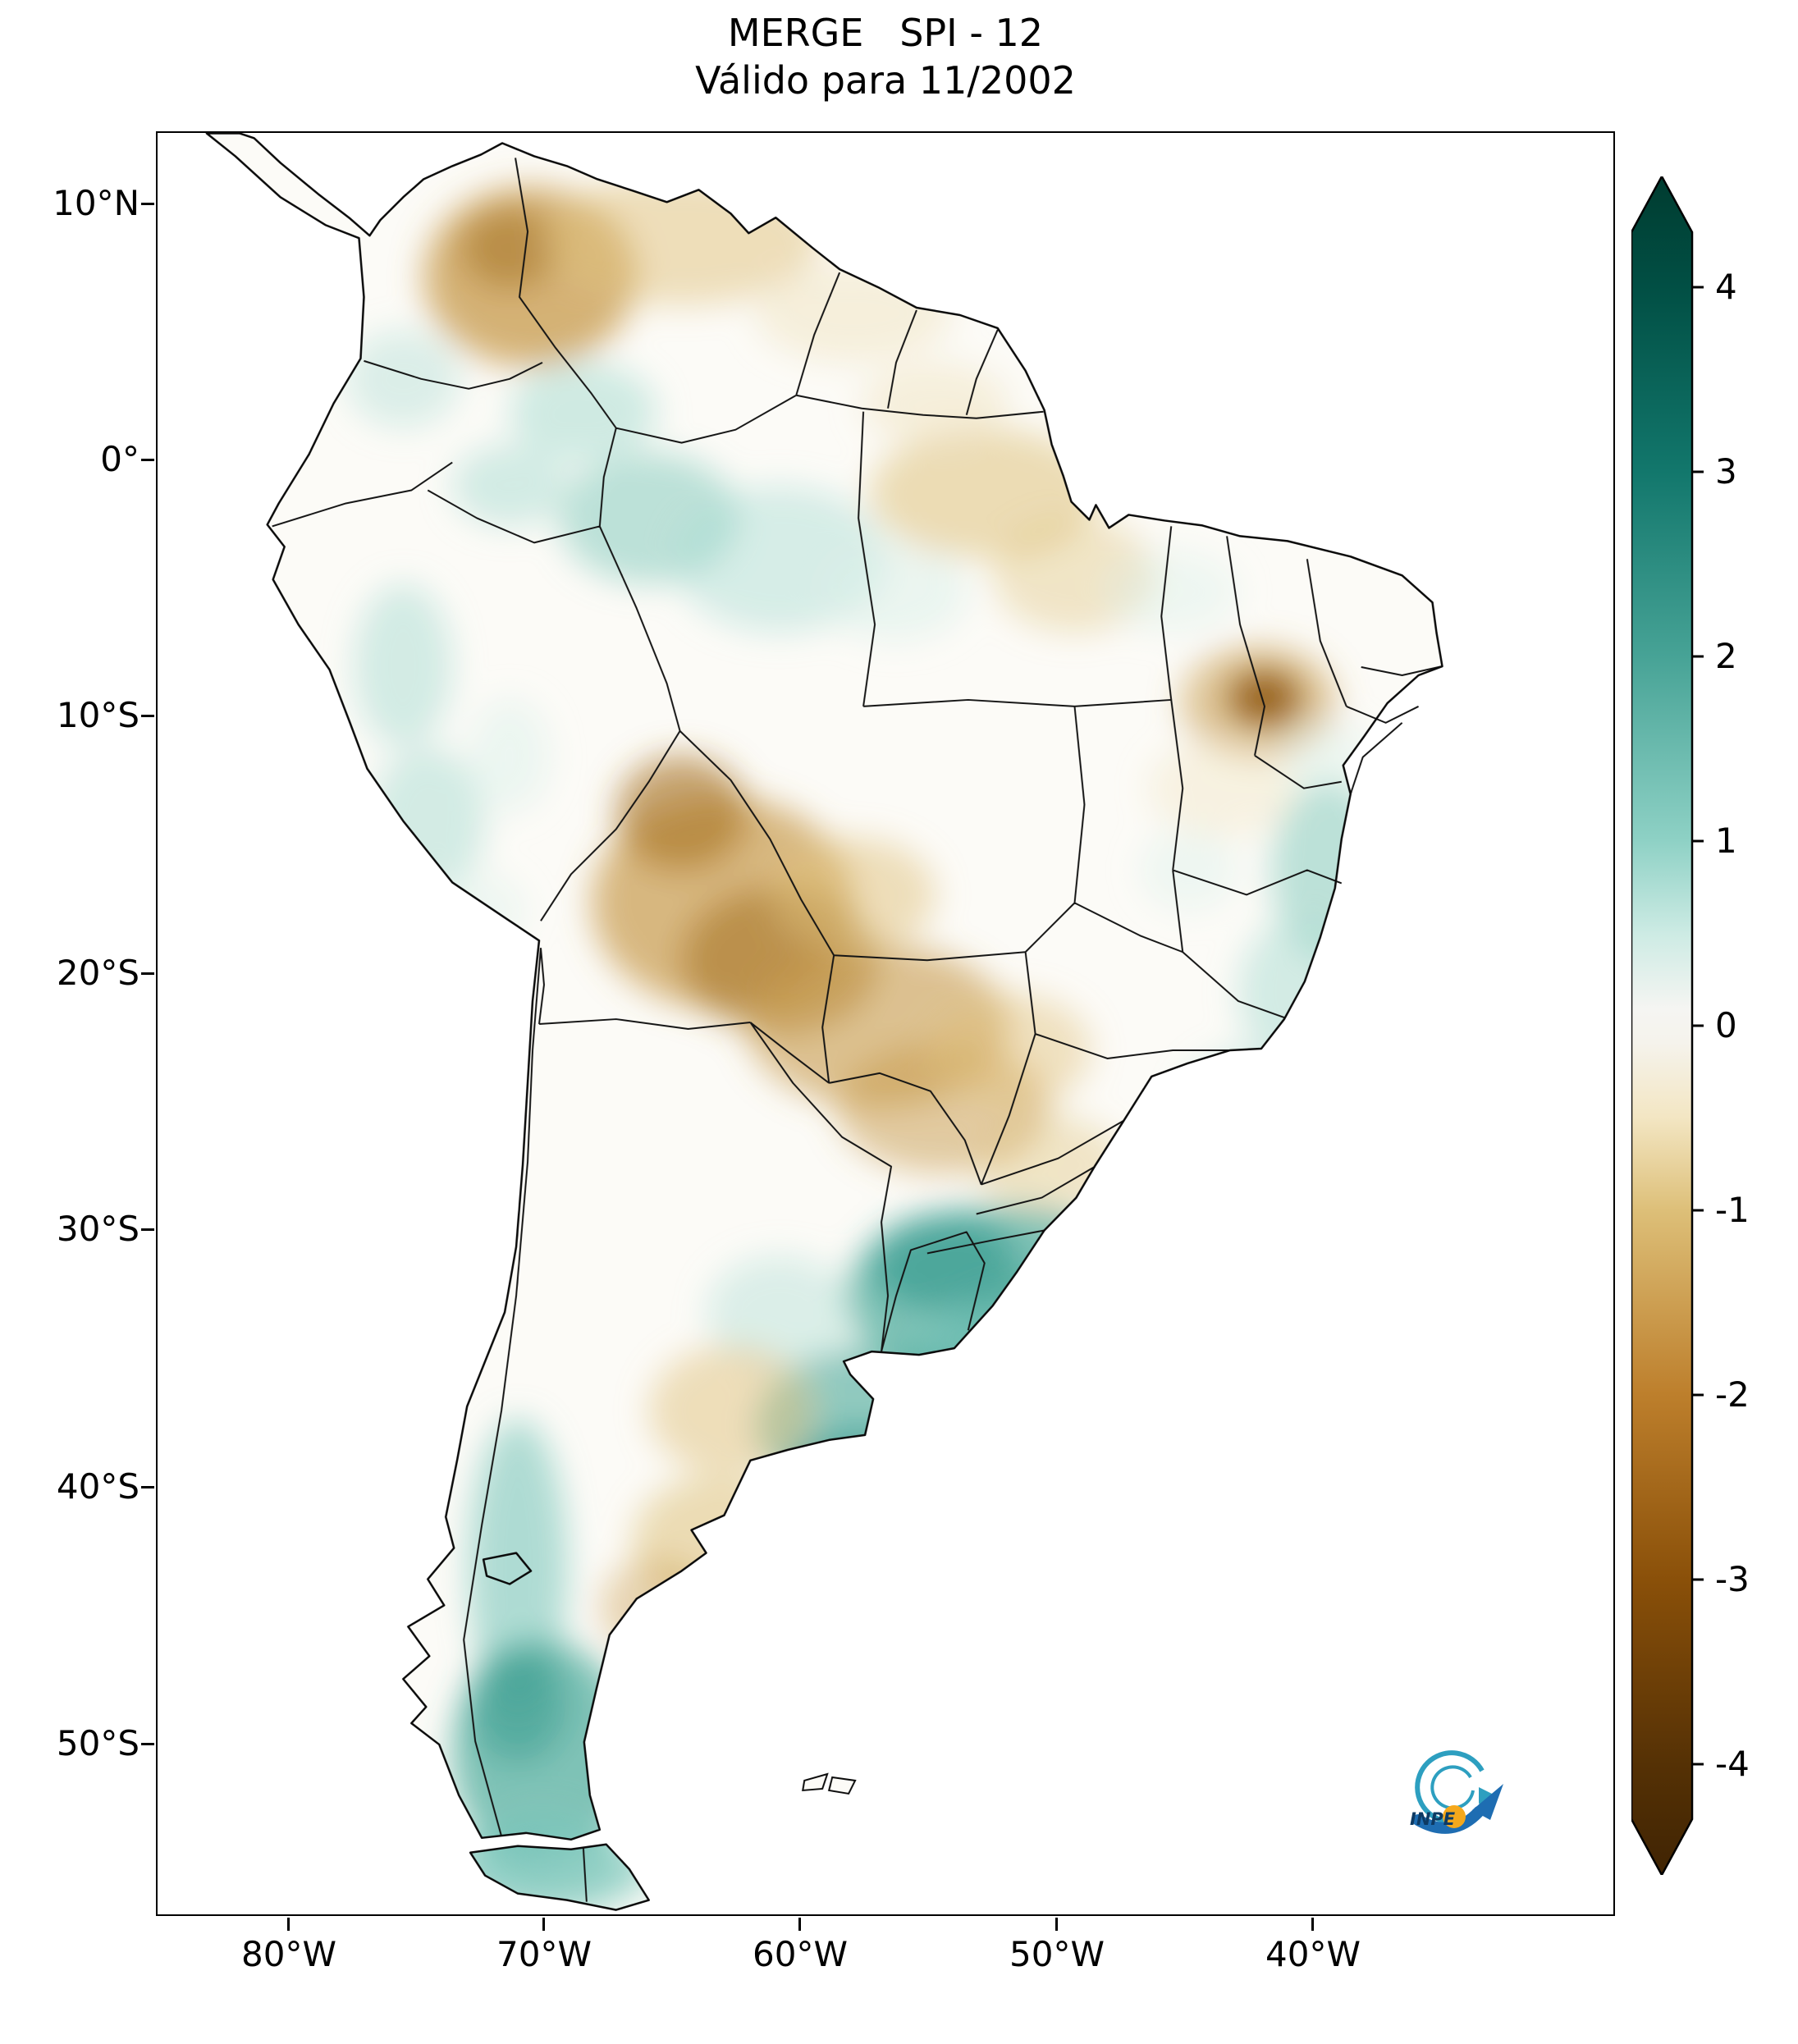 This screenshot has height=2044, width=1798. I want to click on lat-tick-label: 0°, so click(120, 459).